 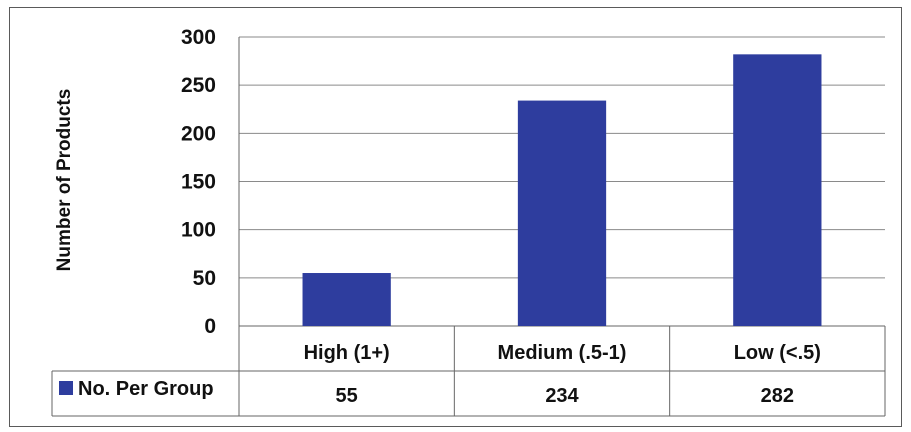 What do you see at coordinates (562, 396) in the screenshot?
I see `data-table-value: 234` at bounding box center [562, 396].